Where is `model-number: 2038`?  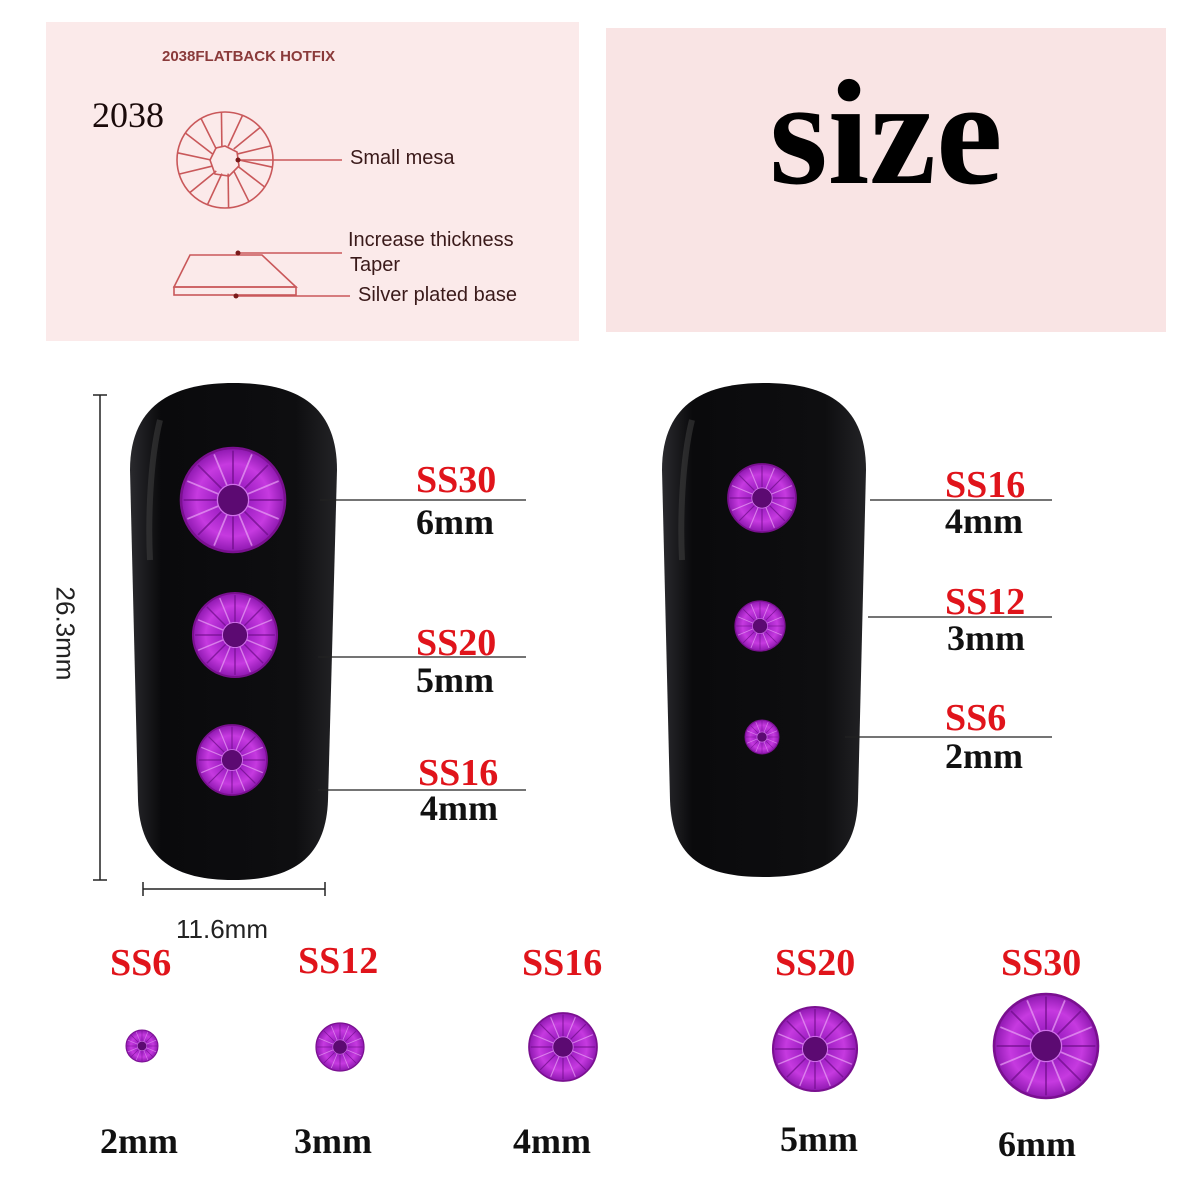 model-number: 2038 is located at coordinates (128, 115).